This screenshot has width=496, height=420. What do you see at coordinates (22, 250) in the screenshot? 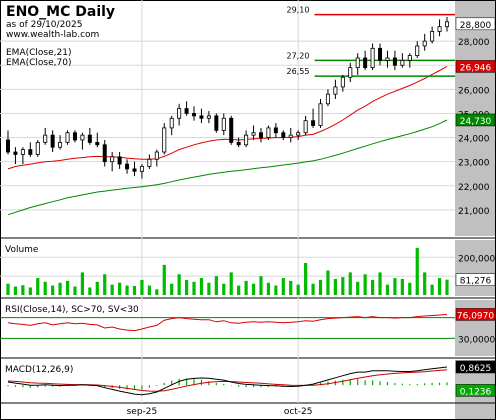
I see `volume-legend: Volume` at bounding box center [22, 250].